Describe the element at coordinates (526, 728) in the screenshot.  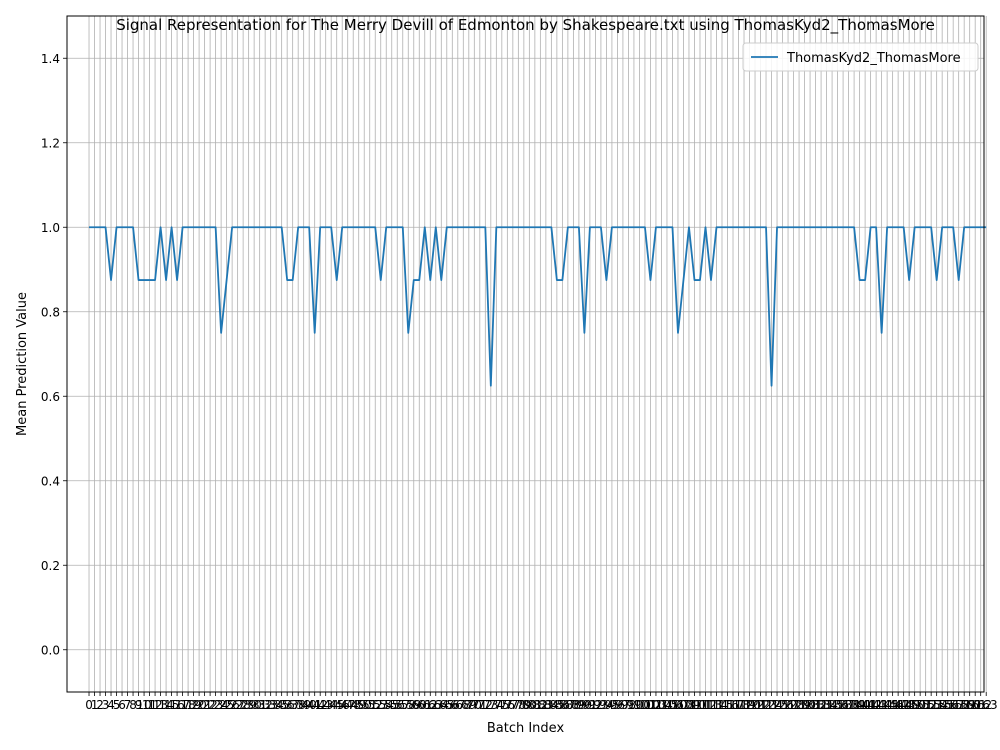
I see `x-axis-label: Batch Index` at that location.